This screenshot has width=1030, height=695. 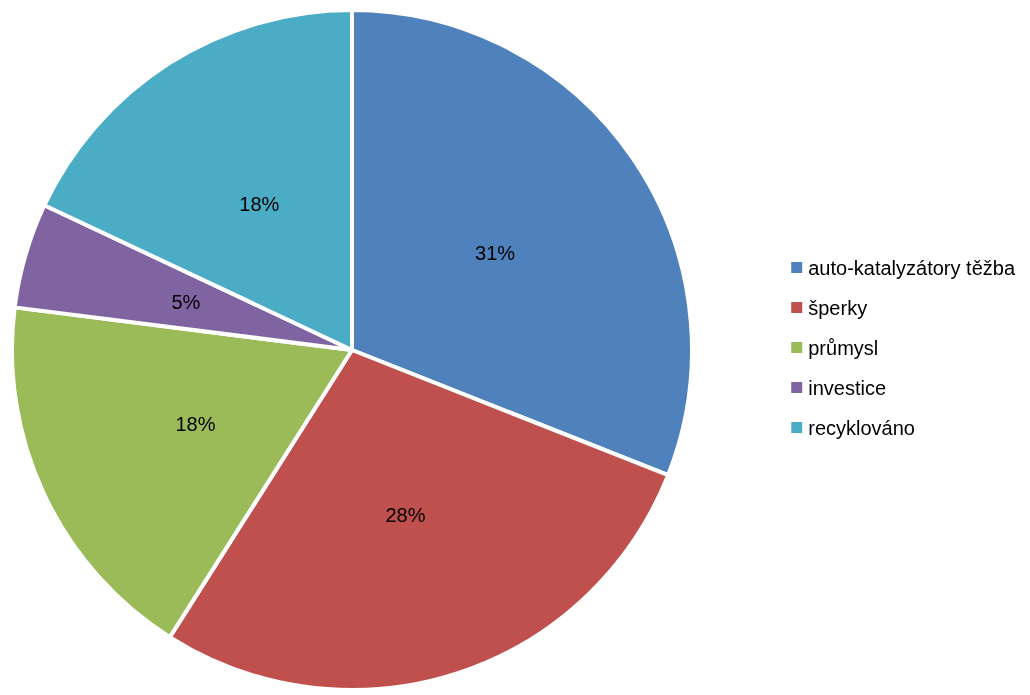 What do you see at coordinates (847, 387) in the screenshot?
I see `legend-label: investice` at bounding box center [847, 387].